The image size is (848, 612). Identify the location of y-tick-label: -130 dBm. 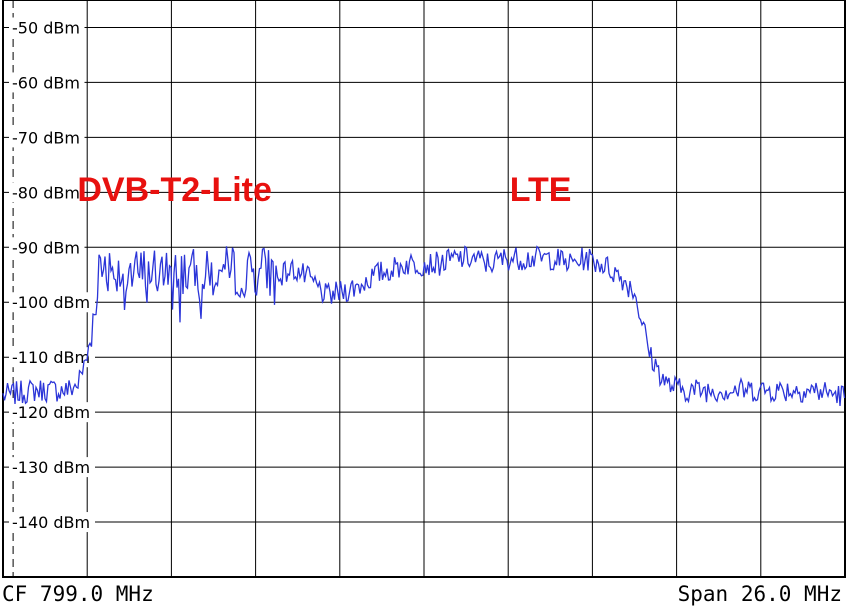
(51, 467).